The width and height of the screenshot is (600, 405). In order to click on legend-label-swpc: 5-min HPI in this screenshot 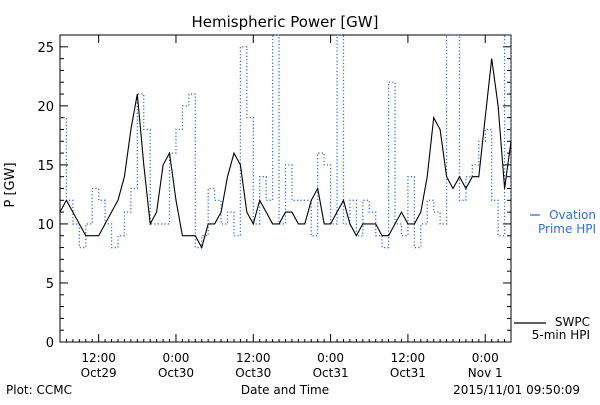, I will do `click(561, 335)`.